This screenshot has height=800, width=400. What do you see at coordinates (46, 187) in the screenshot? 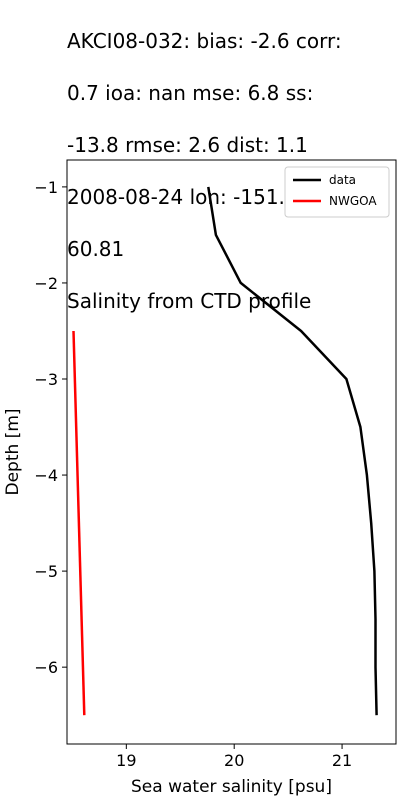
I see `y-tick-label: −1` at bounding box center [46, 187].